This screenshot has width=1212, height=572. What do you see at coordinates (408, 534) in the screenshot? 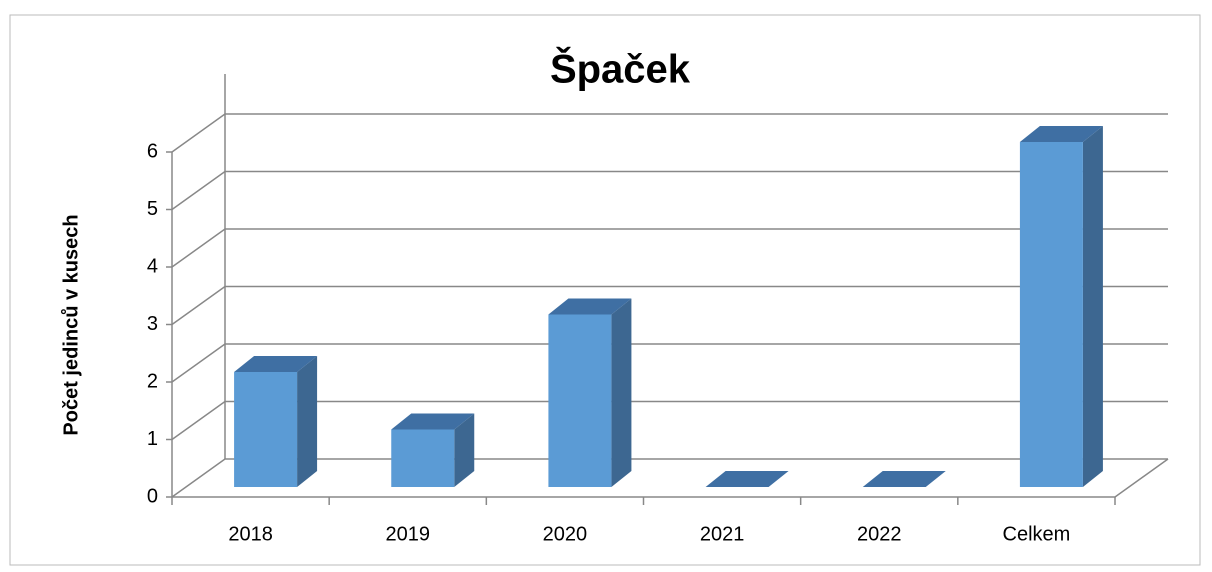
I see `x-tick-label: 2019` at bounding box center [408, 534].